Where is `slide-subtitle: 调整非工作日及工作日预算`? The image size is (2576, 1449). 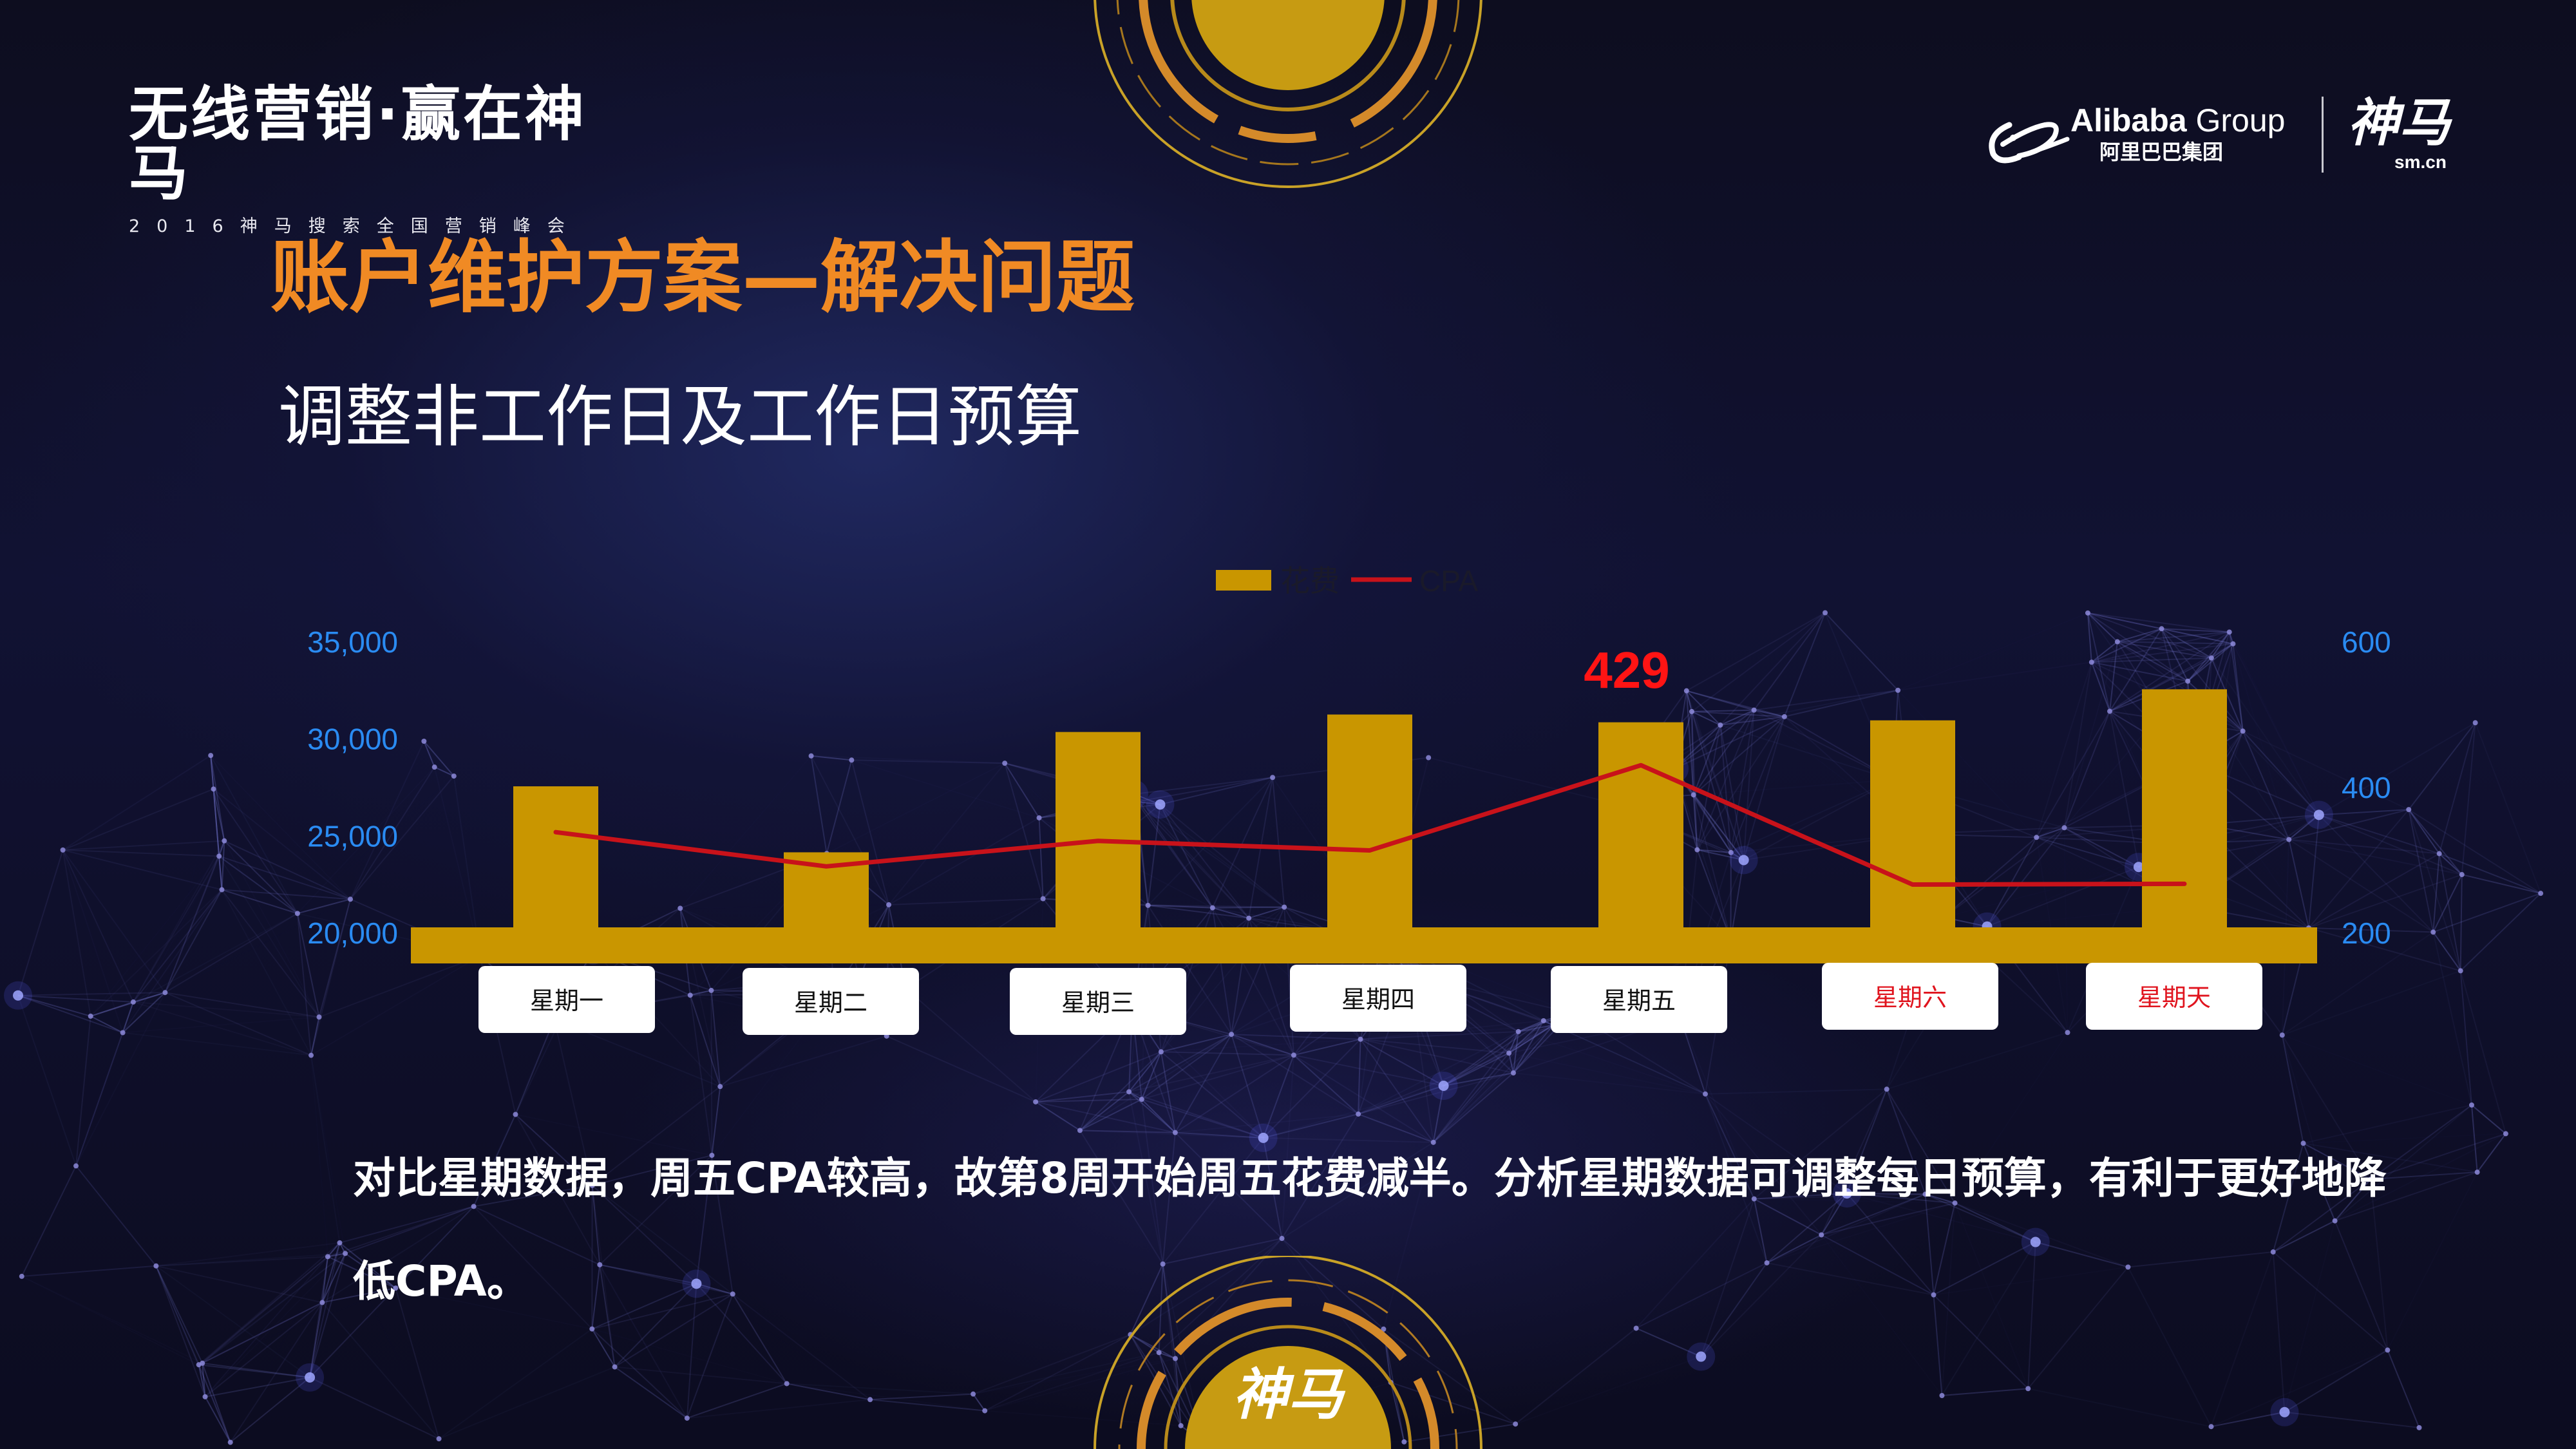
slide-subtitle: 调整非工作日及工作日预算 is located at coordinates (681, 416).